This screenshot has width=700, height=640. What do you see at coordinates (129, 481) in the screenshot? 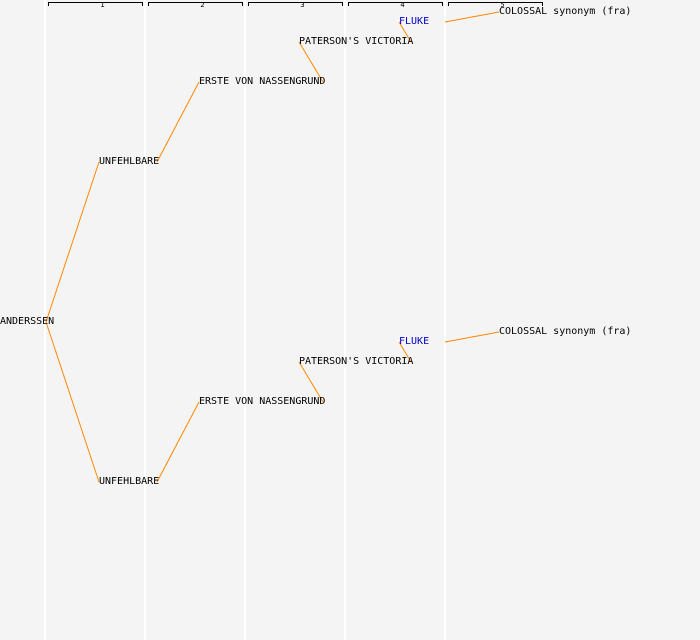
I see `node-unfehlbare-dam: UNFEHLBARE` at bounding box center [129, 481].